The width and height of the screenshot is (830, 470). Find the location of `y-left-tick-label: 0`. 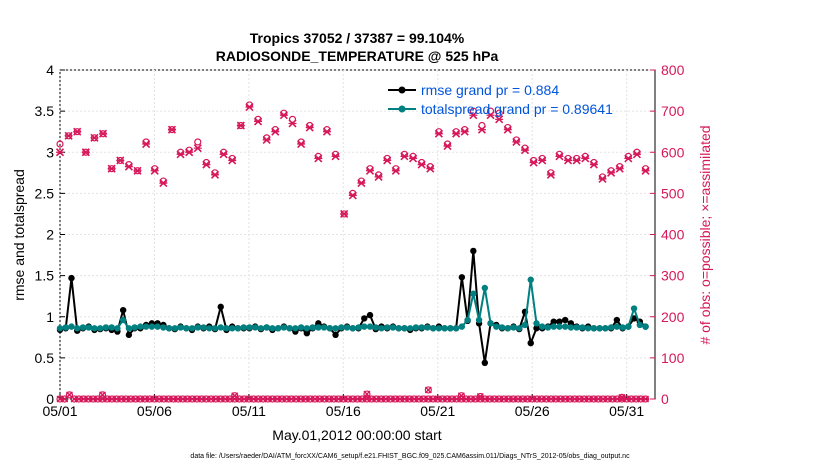

y-left-tick-label: 0 is located at coordinates (50, 399).